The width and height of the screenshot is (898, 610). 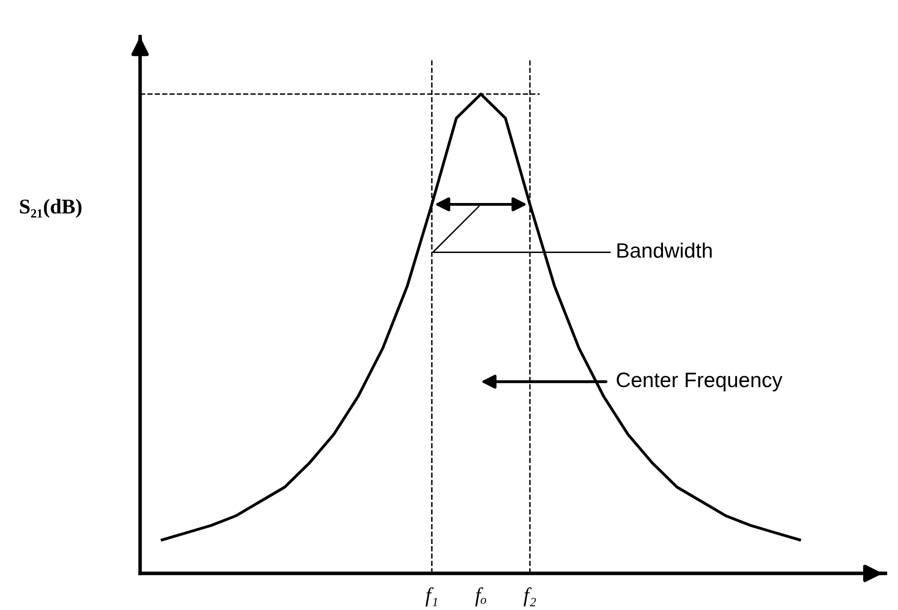 What do you see at coordinates (480, 596) in the screenshot?
I see `x-tick-label: fₒ` at bounding box center [480, 596].